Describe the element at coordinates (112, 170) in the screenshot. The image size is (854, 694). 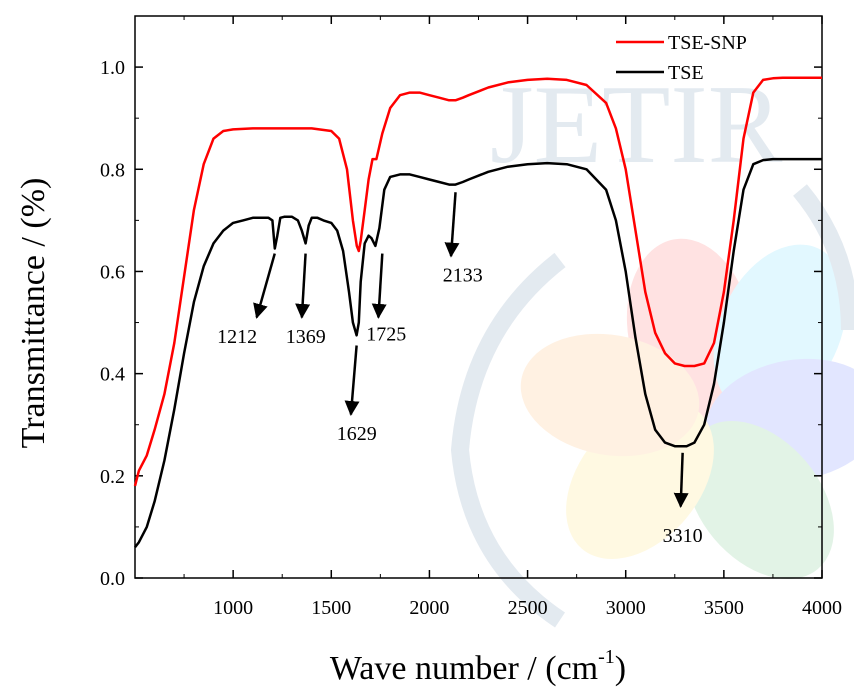
I see `y-tick-label: 0.8` at that location.